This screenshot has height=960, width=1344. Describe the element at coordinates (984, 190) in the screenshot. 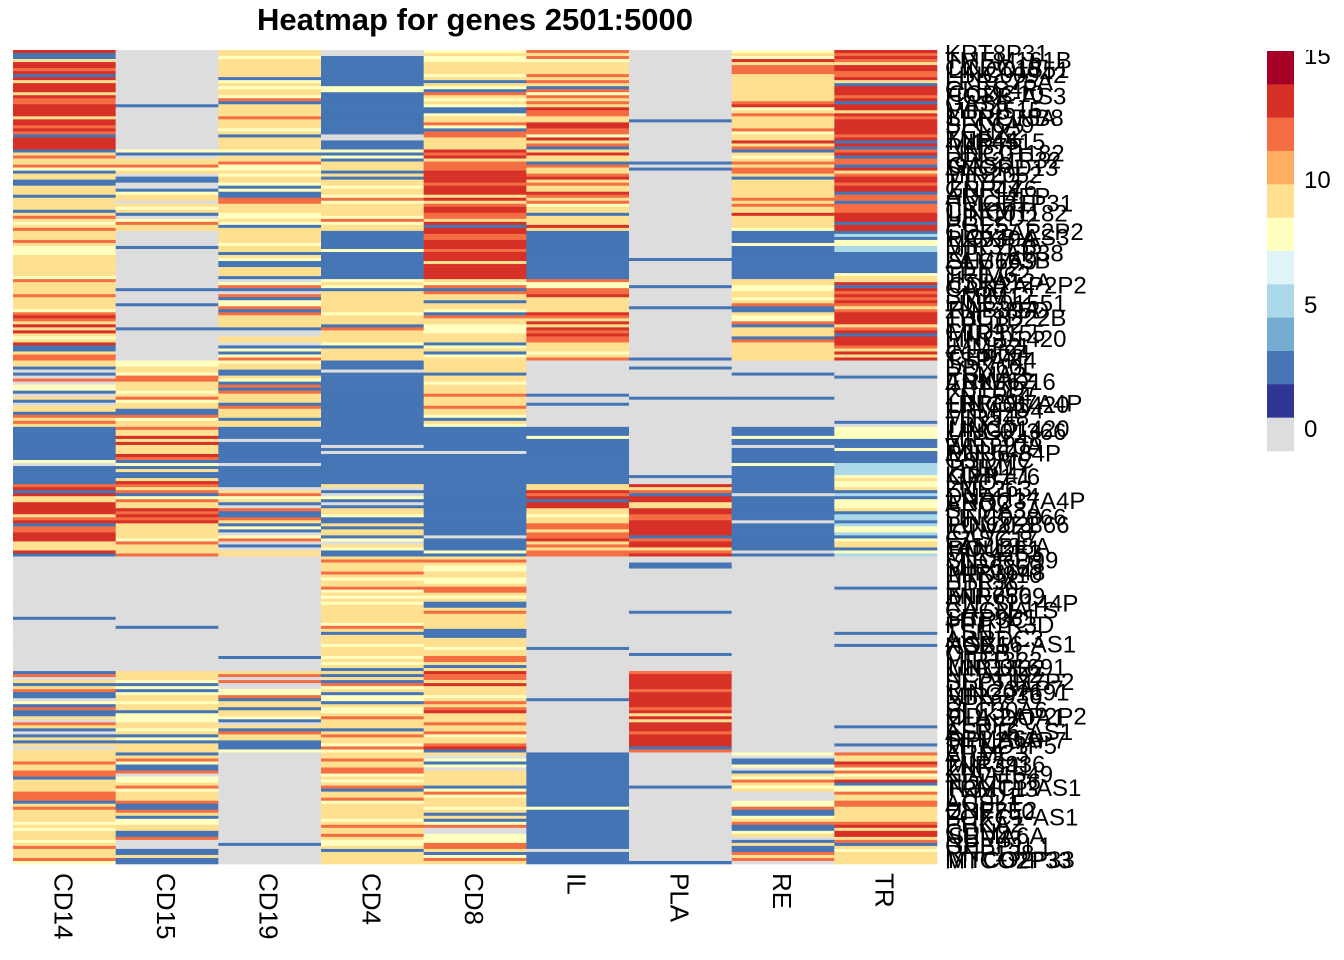

I see `row-label: ZNF44` at that location.